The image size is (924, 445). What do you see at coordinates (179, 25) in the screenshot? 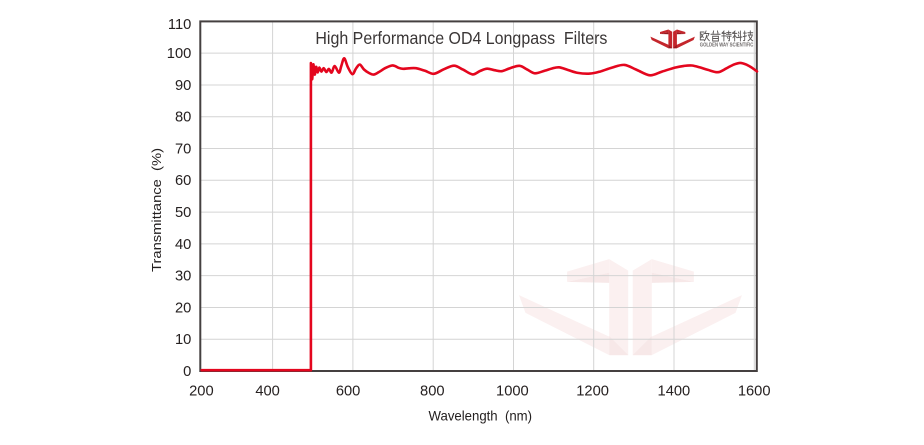
I see `svg-text: 110` at bounding box center [179, 25].